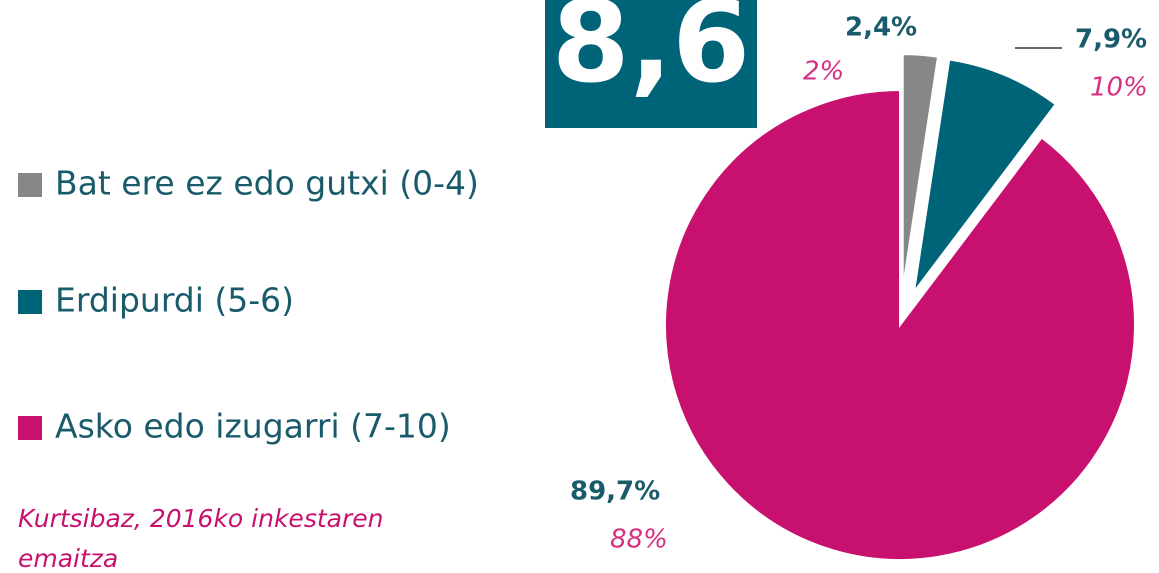  I want to click on comparison-label: 10%, so click(1119, 88).